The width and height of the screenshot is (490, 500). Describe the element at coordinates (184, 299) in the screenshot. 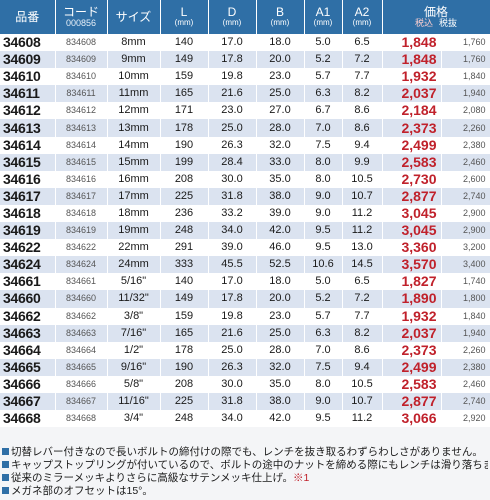

I see `length-cell: 149` at that location.